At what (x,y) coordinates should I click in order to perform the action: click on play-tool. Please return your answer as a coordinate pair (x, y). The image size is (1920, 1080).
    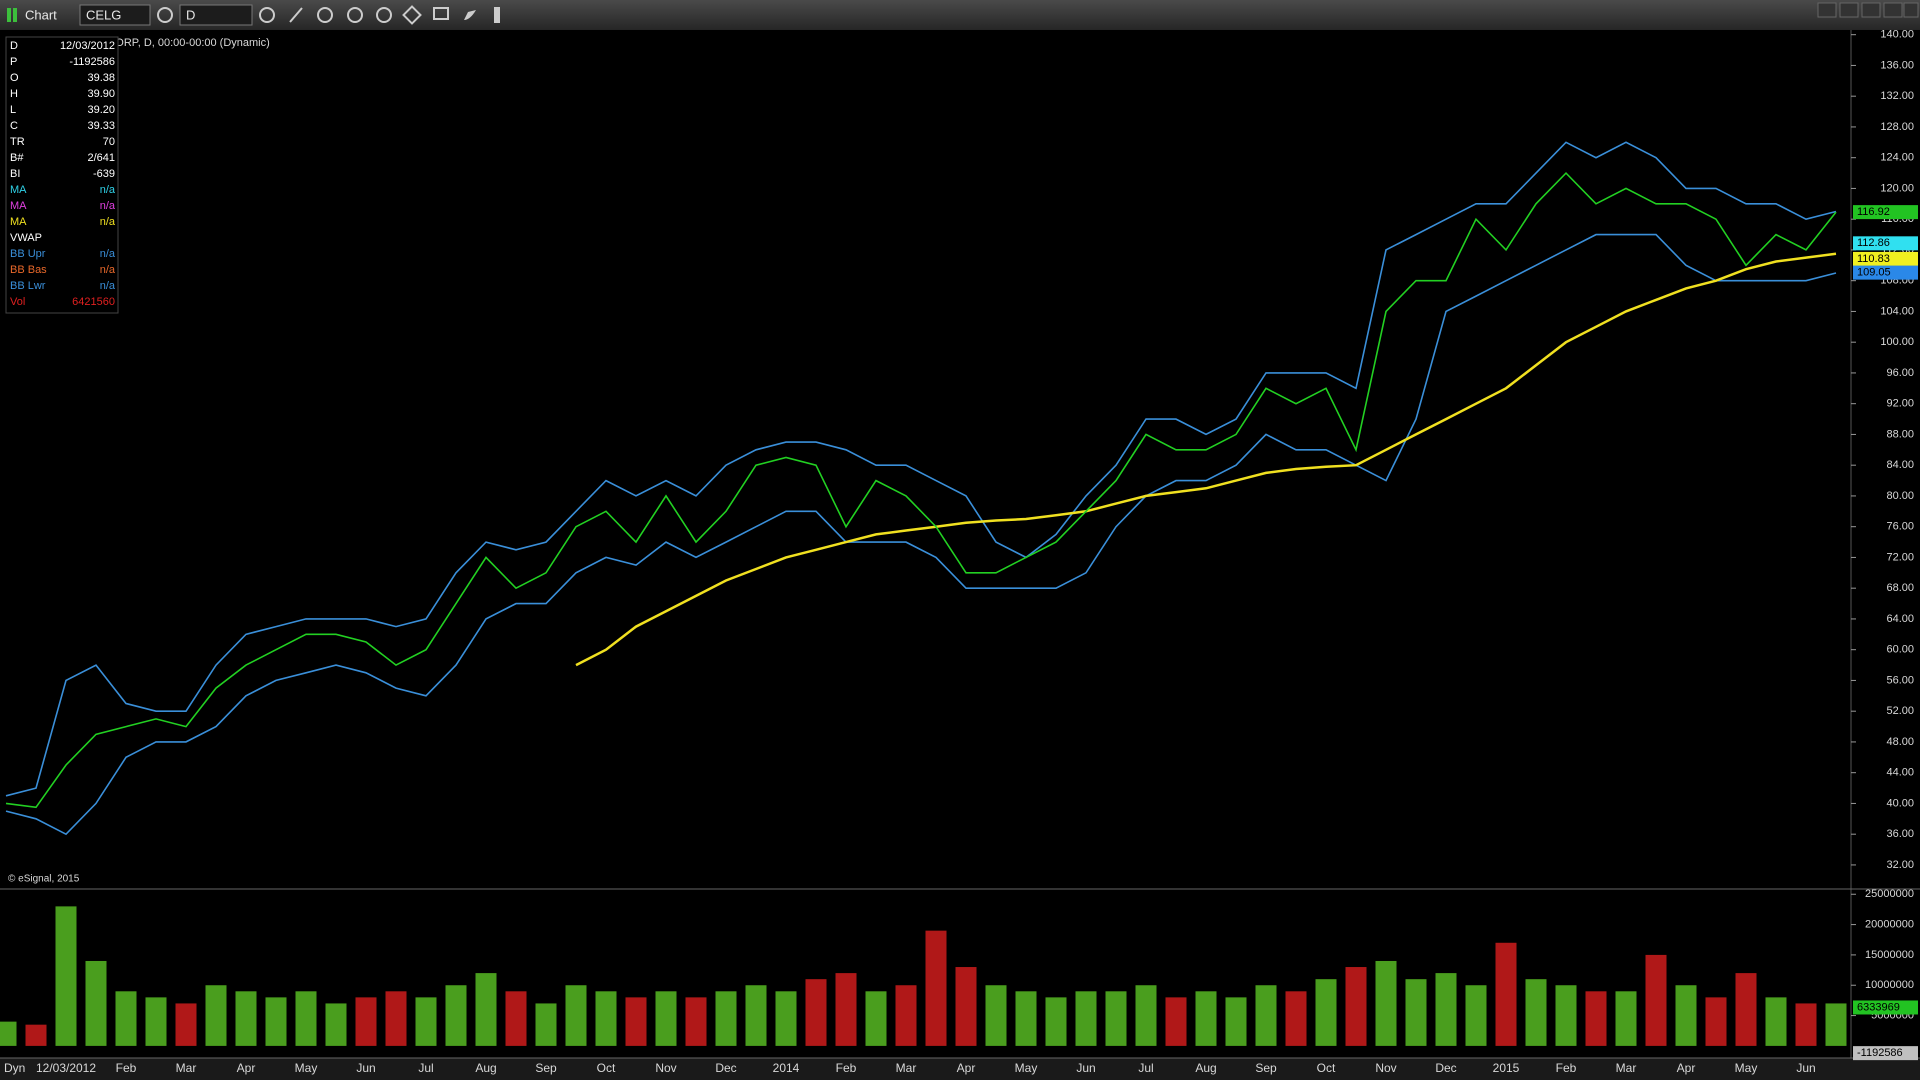
    Looking at the image, I should click on (355, 15).